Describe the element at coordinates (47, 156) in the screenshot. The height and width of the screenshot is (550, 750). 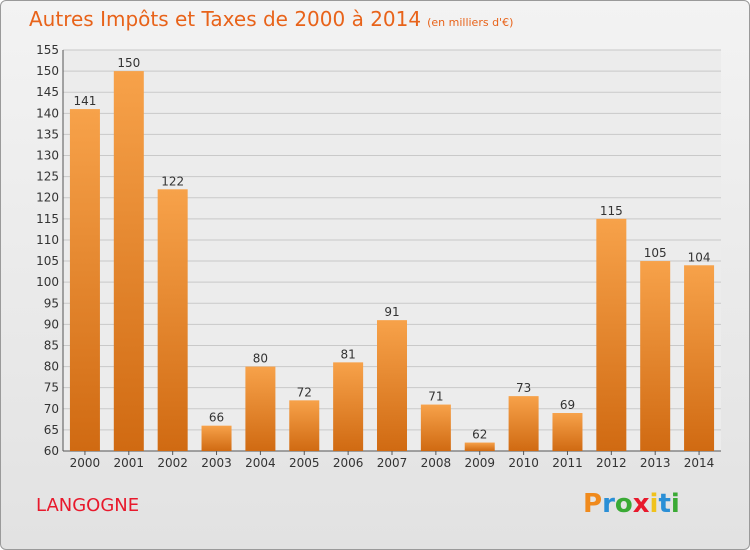
I see `y-tick-label: 130` at that location.